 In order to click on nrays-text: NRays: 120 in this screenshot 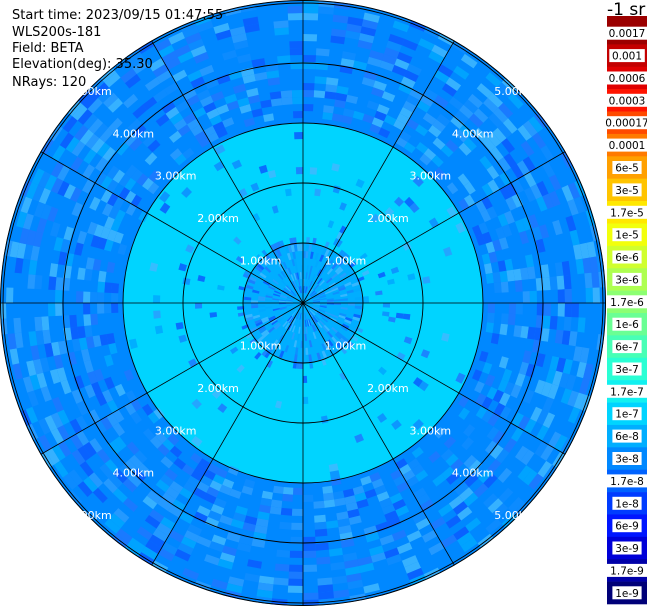, I will do `click(49, 82)`.